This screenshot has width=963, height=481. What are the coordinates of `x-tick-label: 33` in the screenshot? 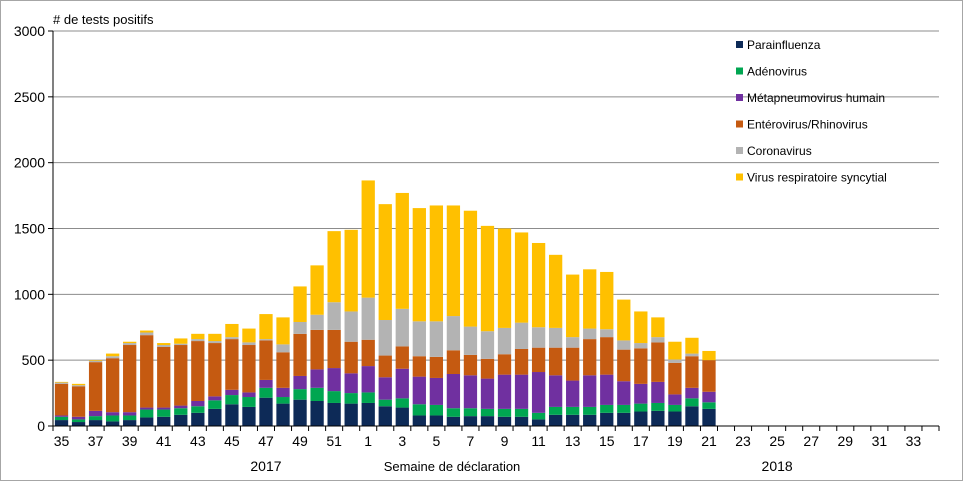 It's located at (914, 441).